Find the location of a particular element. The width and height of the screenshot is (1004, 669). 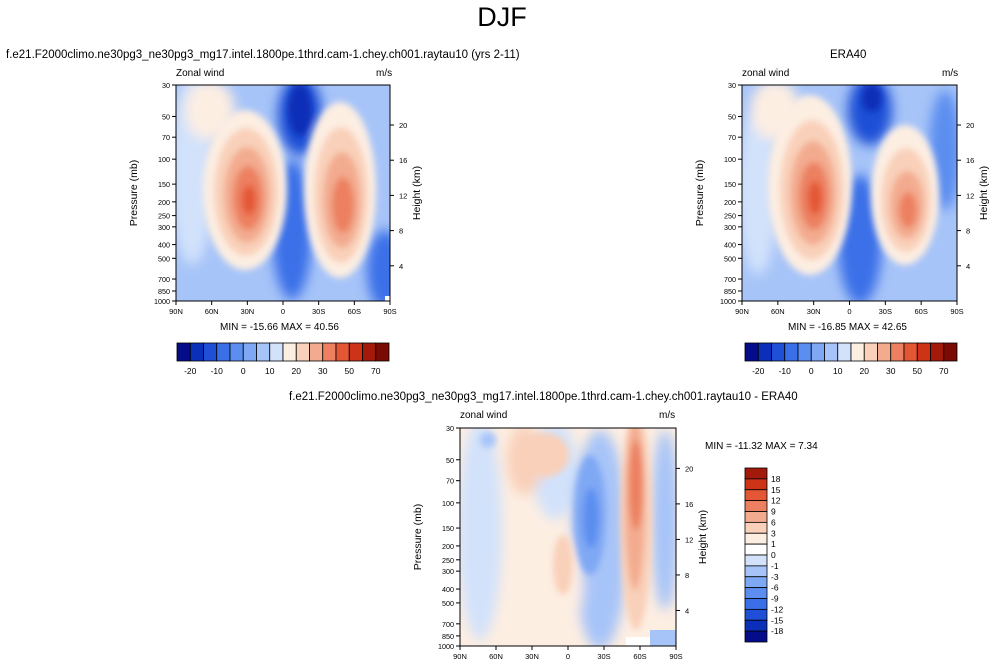

y-tick-label-50: 50 is located at coordinates (732, 116).